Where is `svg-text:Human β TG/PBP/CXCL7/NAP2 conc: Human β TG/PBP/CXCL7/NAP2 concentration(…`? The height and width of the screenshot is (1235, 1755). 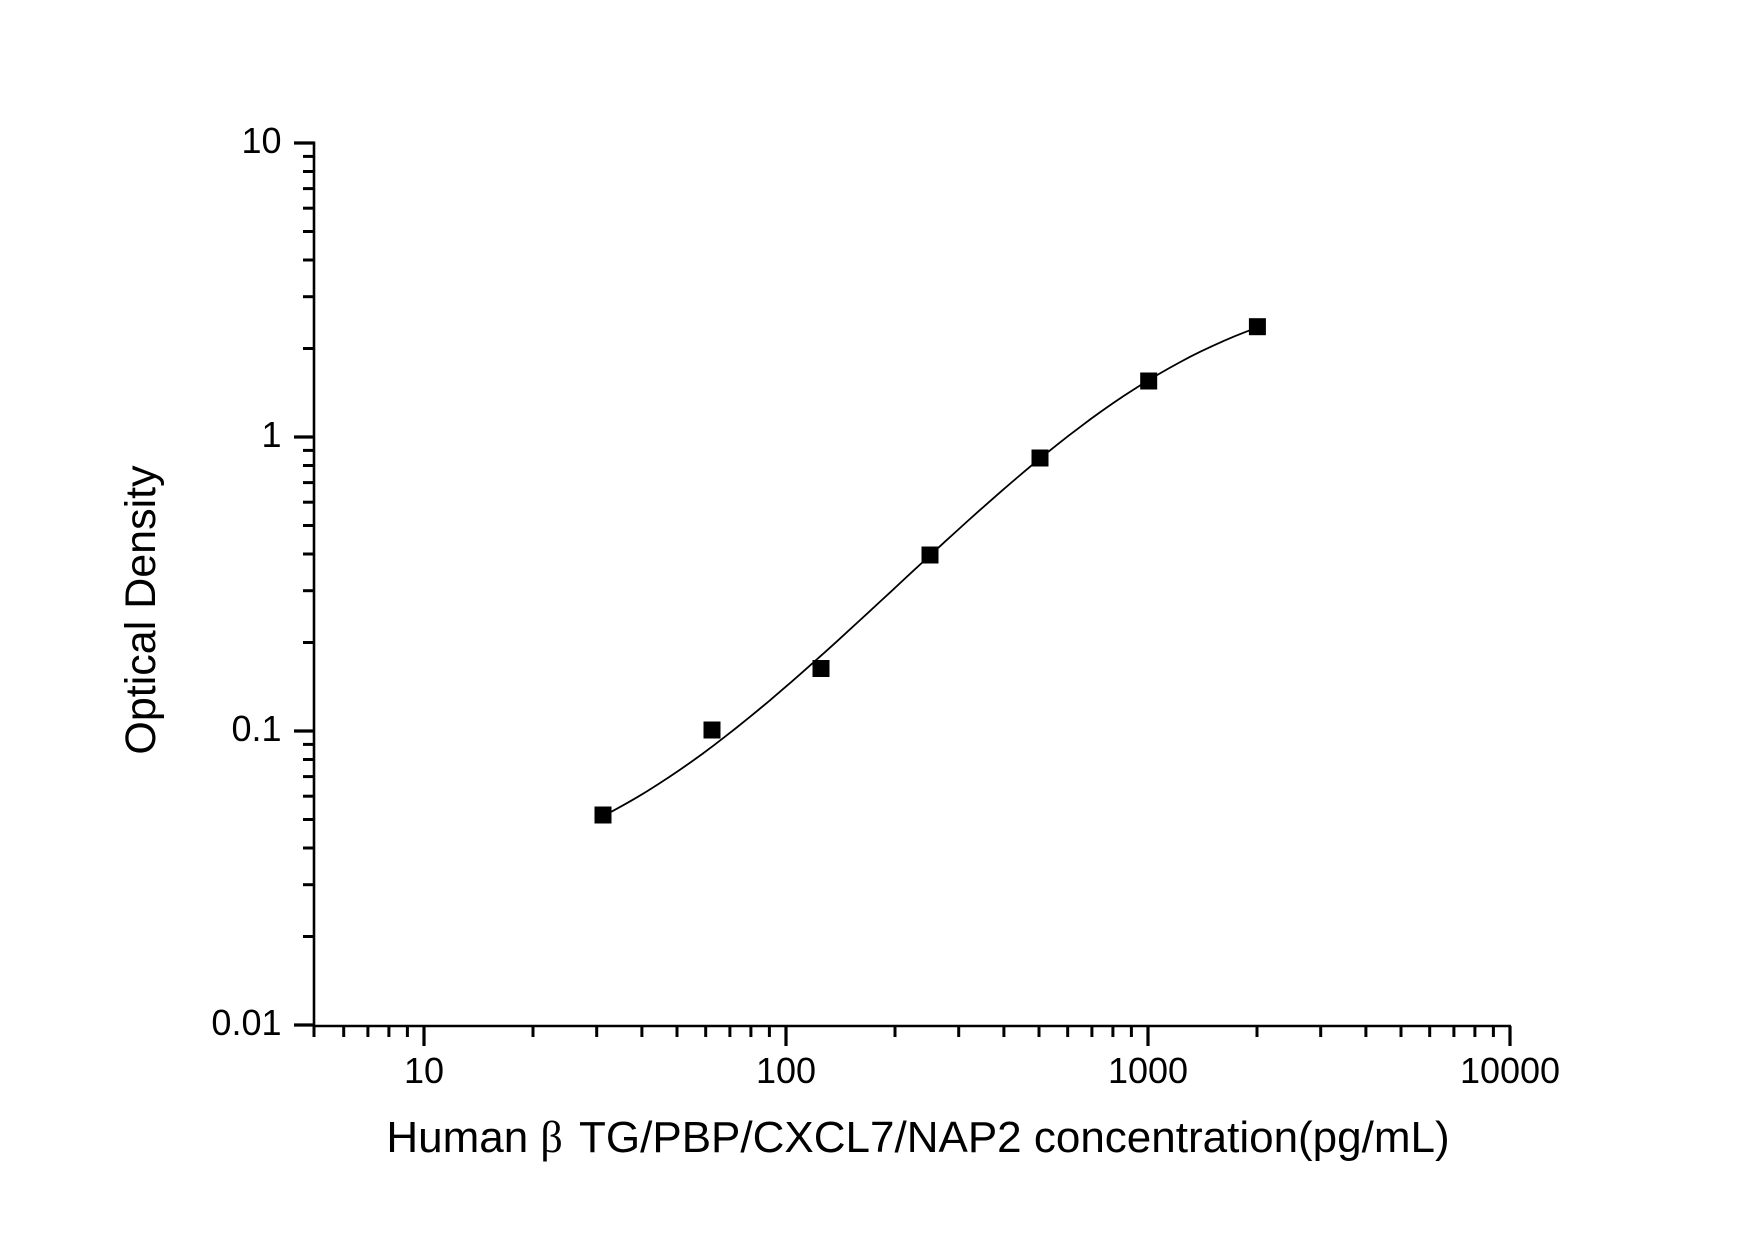
svg-text:Human β TG/PBP/CXCL7/NAP2 conc: Human β TG/PBP/CXCL7/NAP2 concentration(… is located at coordinates (917, 1137).